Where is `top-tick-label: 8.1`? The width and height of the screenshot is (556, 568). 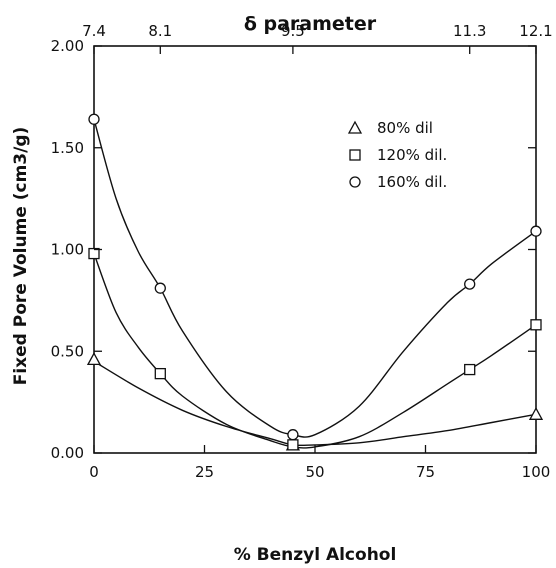 top-tick-label: 8.1 is located at coordinates (160, 31).